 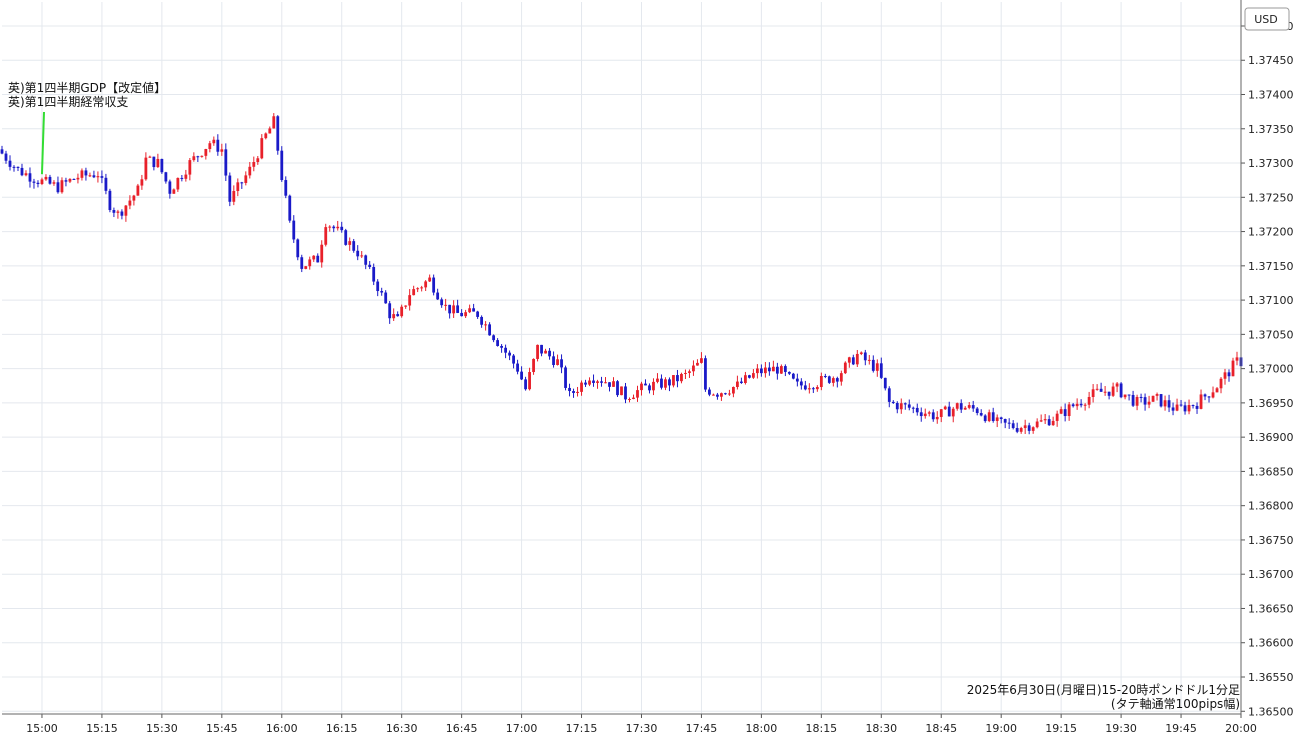 What do you see at coordinates (42, 728) in the screenshot?
I see `x-tick-label: 15:00` at bounding box center [42, 728].